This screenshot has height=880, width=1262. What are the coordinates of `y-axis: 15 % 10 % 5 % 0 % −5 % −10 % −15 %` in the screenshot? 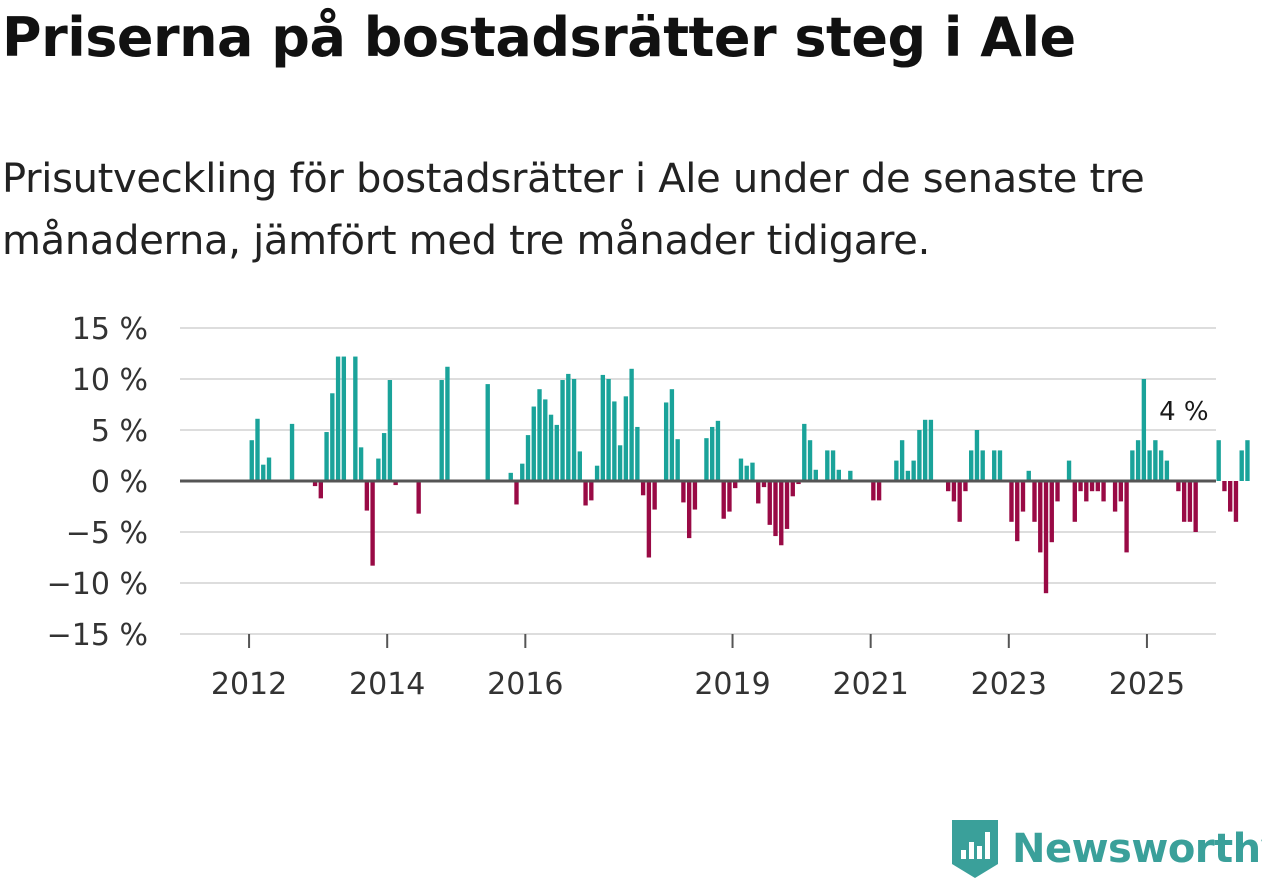 It's located at (97, 482).